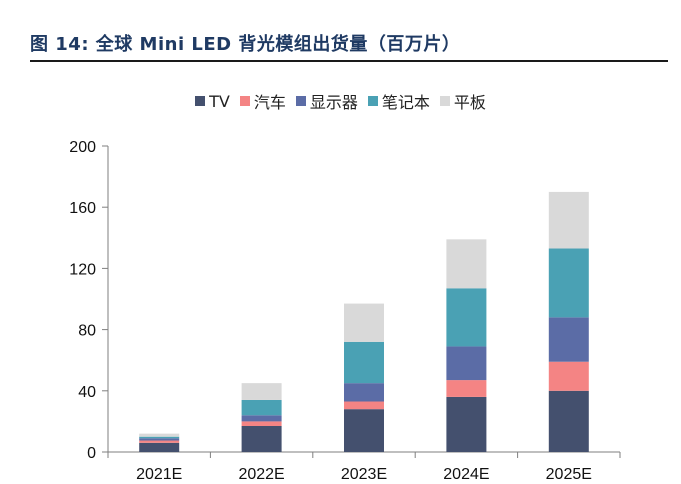 This screenshot has width=681, height=484. I want to click on legend-item: TV, so click(212, 101).